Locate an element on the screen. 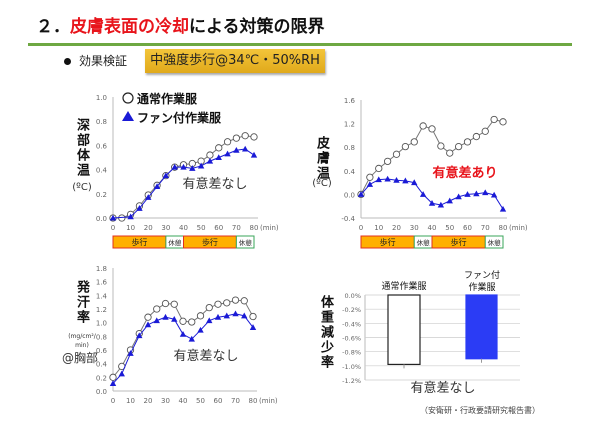  y-tick-label: 1.4 is located at coordinates (102, 296).